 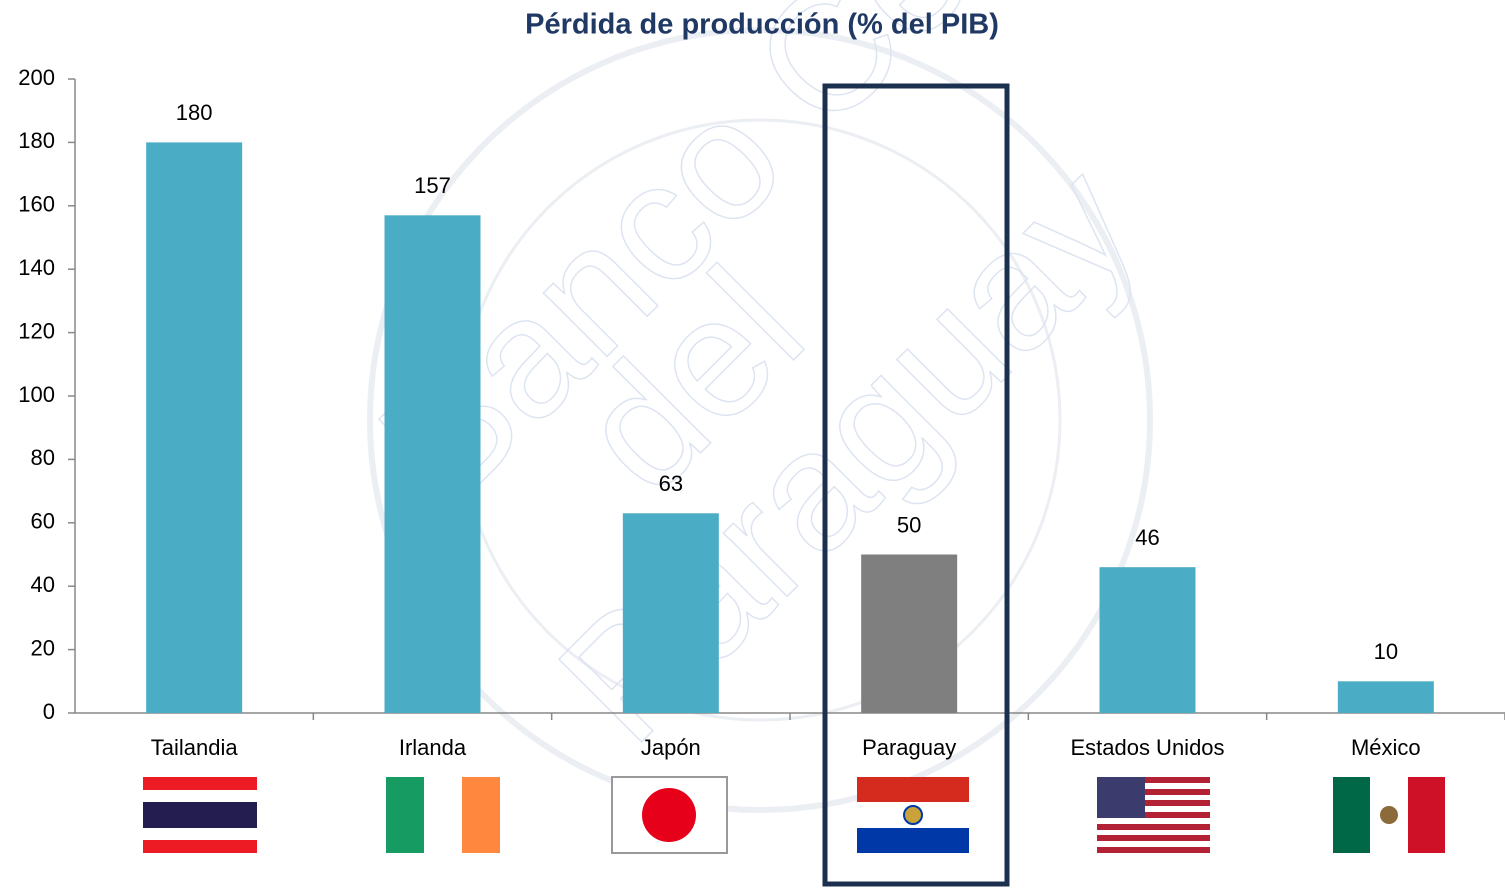 What do you see at coordinates (909, 524) in the screenshot?
I see `data-label: 50` at bounding box center [909, 524].